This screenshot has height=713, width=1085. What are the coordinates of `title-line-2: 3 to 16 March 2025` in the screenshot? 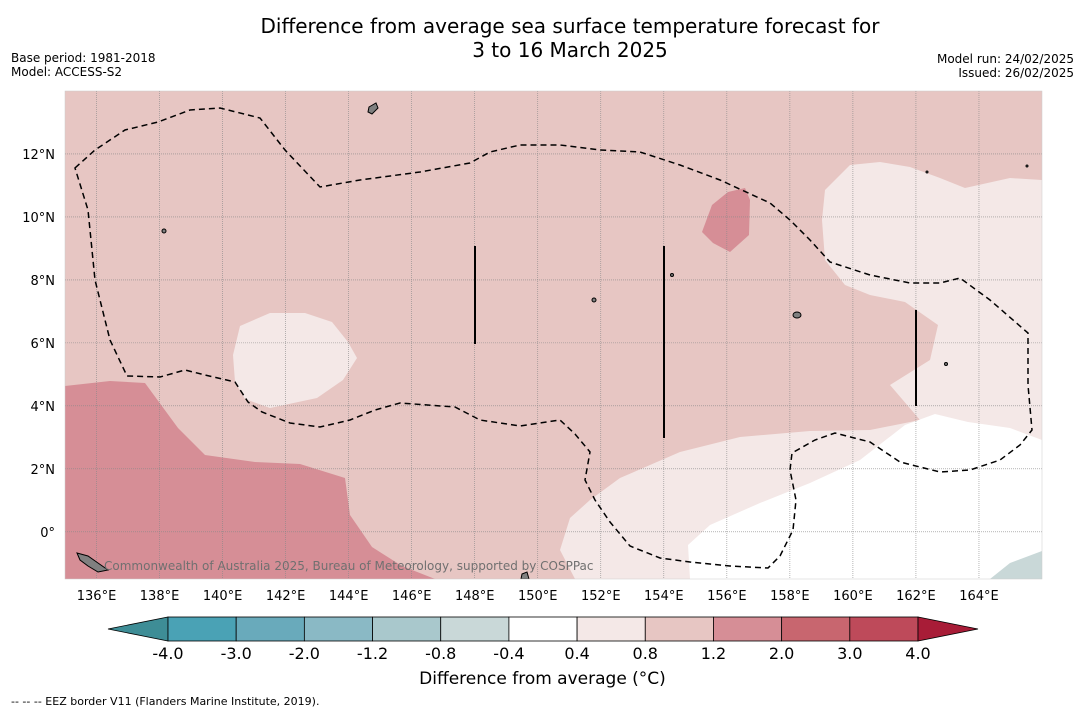 It's located at (570, 50).